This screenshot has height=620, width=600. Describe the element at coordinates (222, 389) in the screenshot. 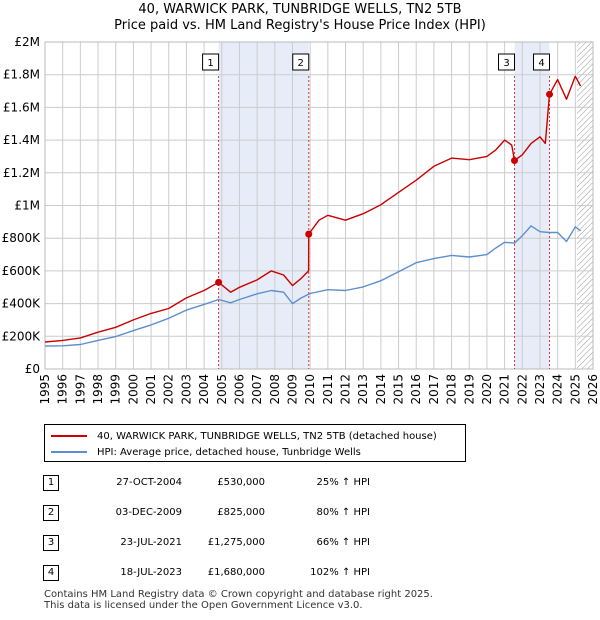

I see `x-tick-label: 2005` at that location.